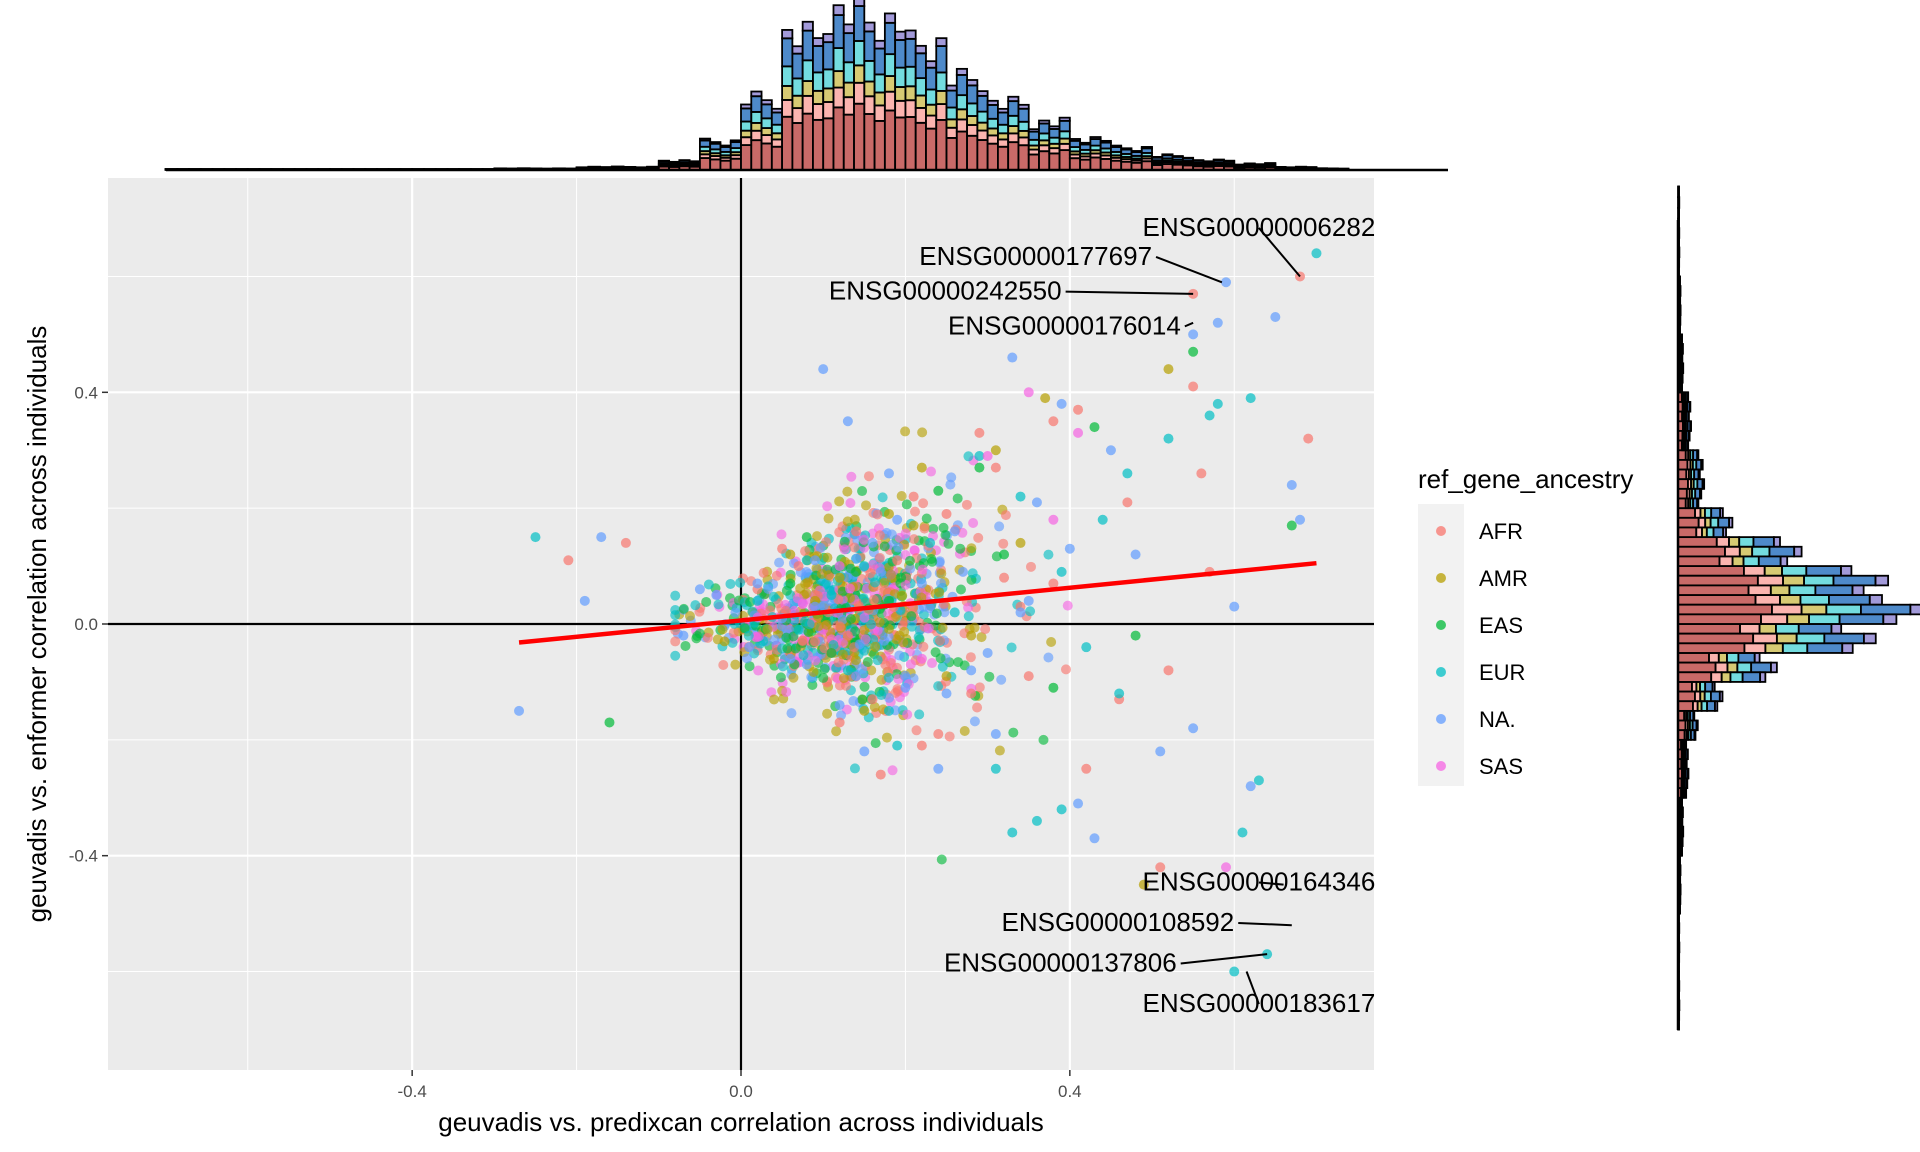 This screenshot has width=1920, height=1152. I want to click on legend-label: AFR, so click(1501, 531).